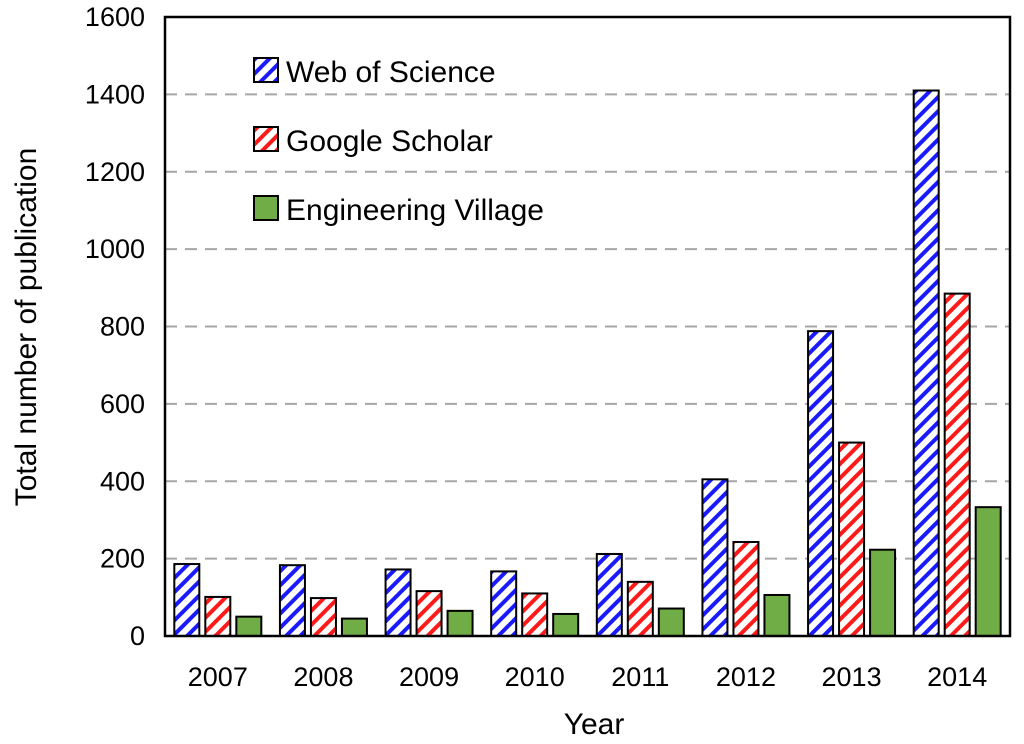 This screenshot has height=744, width=1024. I want to click on x-tick-label: 2011, so click(640, 677).